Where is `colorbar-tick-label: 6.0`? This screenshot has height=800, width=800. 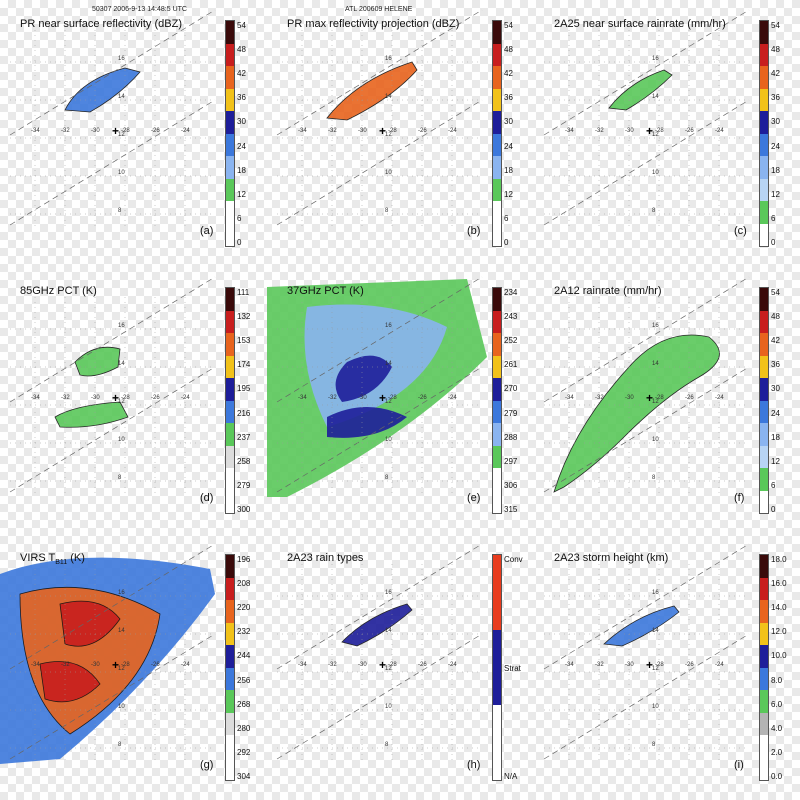 colorbar-tick-label: 6.0 is located at coordinates (777, 704).